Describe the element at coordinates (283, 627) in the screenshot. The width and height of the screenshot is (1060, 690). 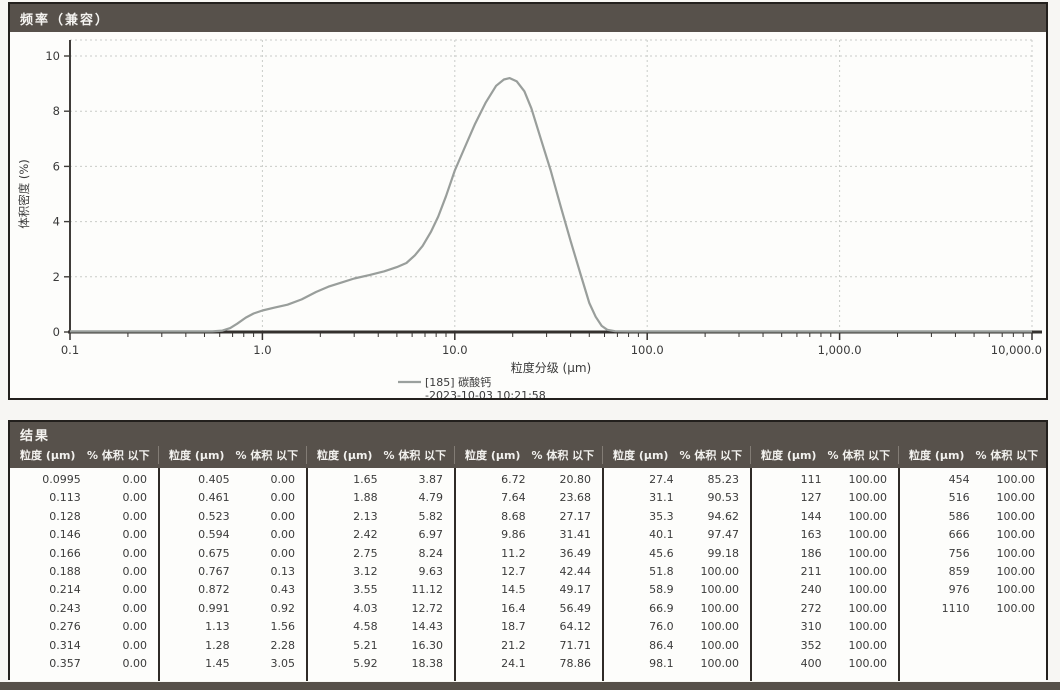
I see `cumulative-value: 1.56` at that location.